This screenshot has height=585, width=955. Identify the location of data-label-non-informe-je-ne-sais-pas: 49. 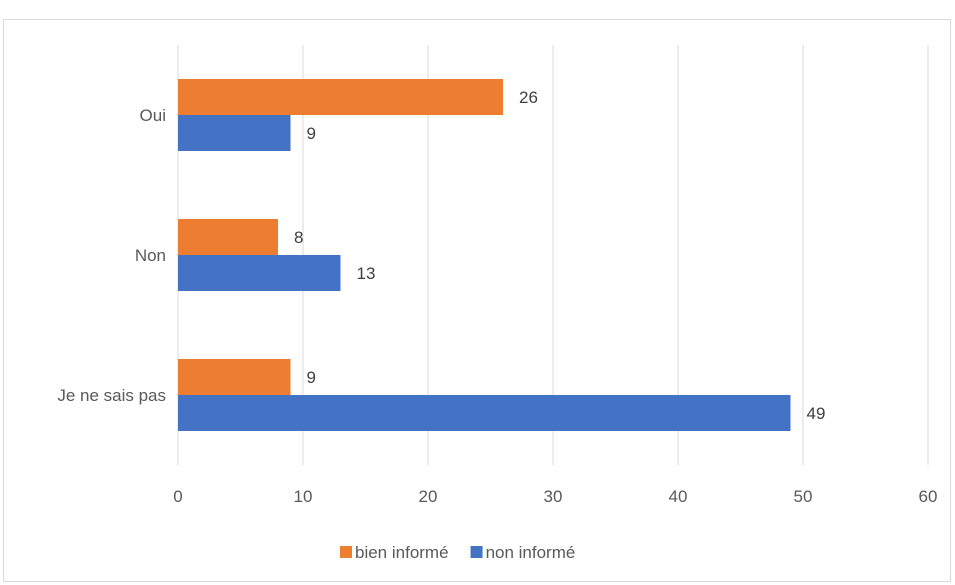
(816, 413).